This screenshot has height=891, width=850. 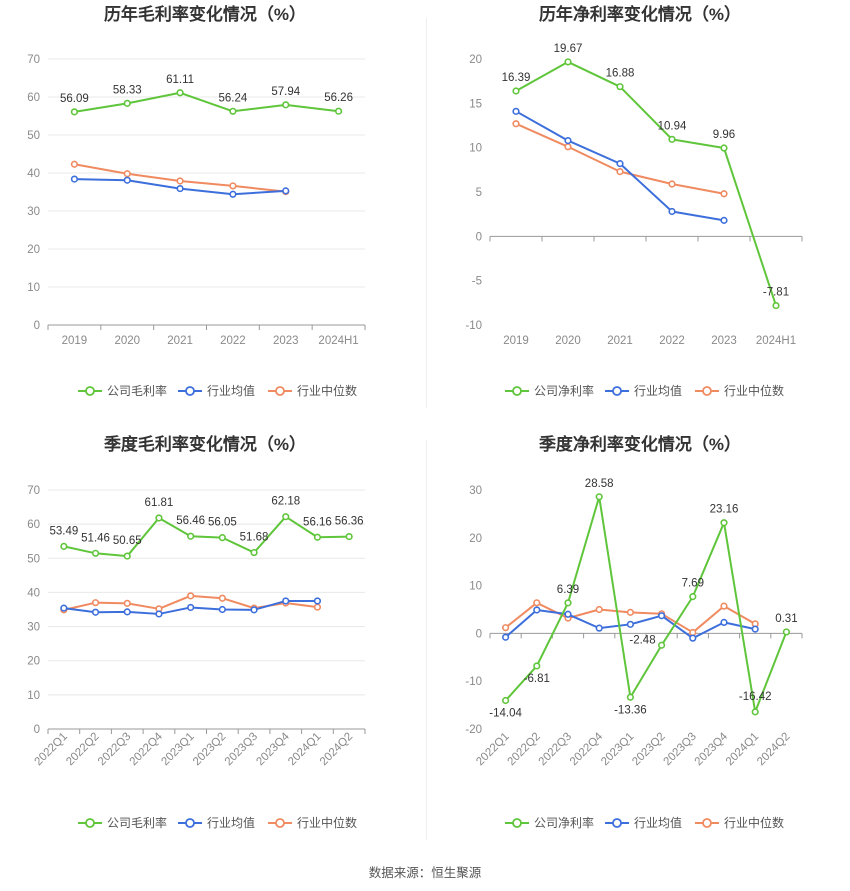 What do you see at coordinates (241, 749) in the screenshot?
I see `x-tick-label: 2023Q3` at bounding box center [241, 749].